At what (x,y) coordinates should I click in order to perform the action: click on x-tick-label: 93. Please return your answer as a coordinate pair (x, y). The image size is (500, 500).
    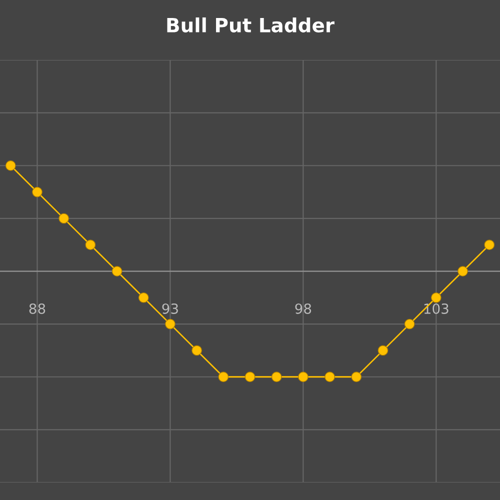
    Looking at the image, I should click on (170, 308).